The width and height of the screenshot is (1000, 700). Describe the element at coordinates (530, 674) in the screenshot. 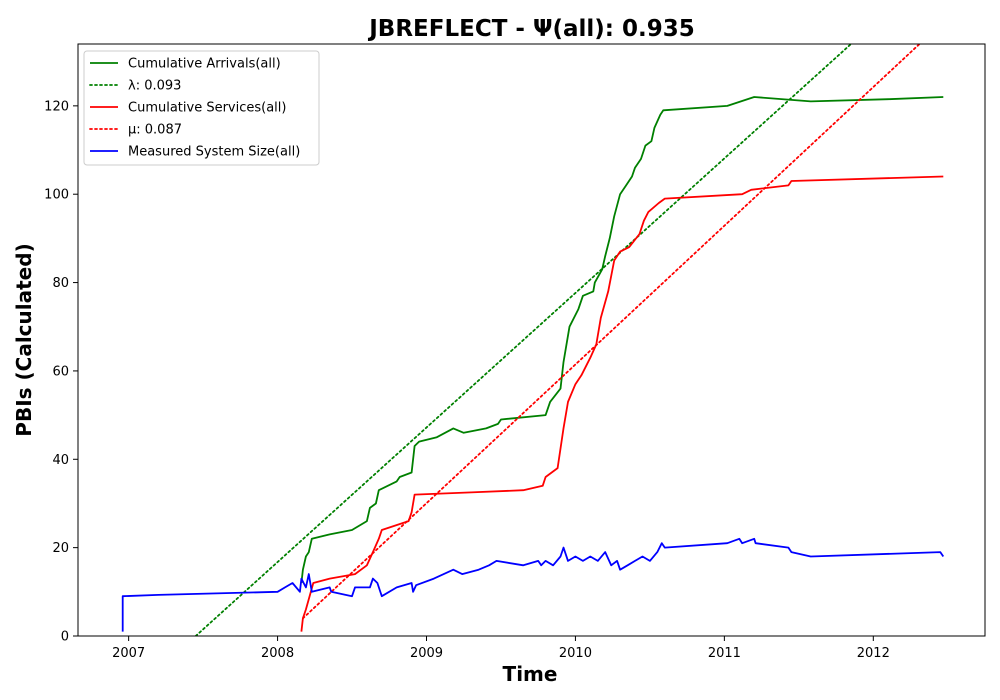

I see `x-axis-label: Time` at that location.